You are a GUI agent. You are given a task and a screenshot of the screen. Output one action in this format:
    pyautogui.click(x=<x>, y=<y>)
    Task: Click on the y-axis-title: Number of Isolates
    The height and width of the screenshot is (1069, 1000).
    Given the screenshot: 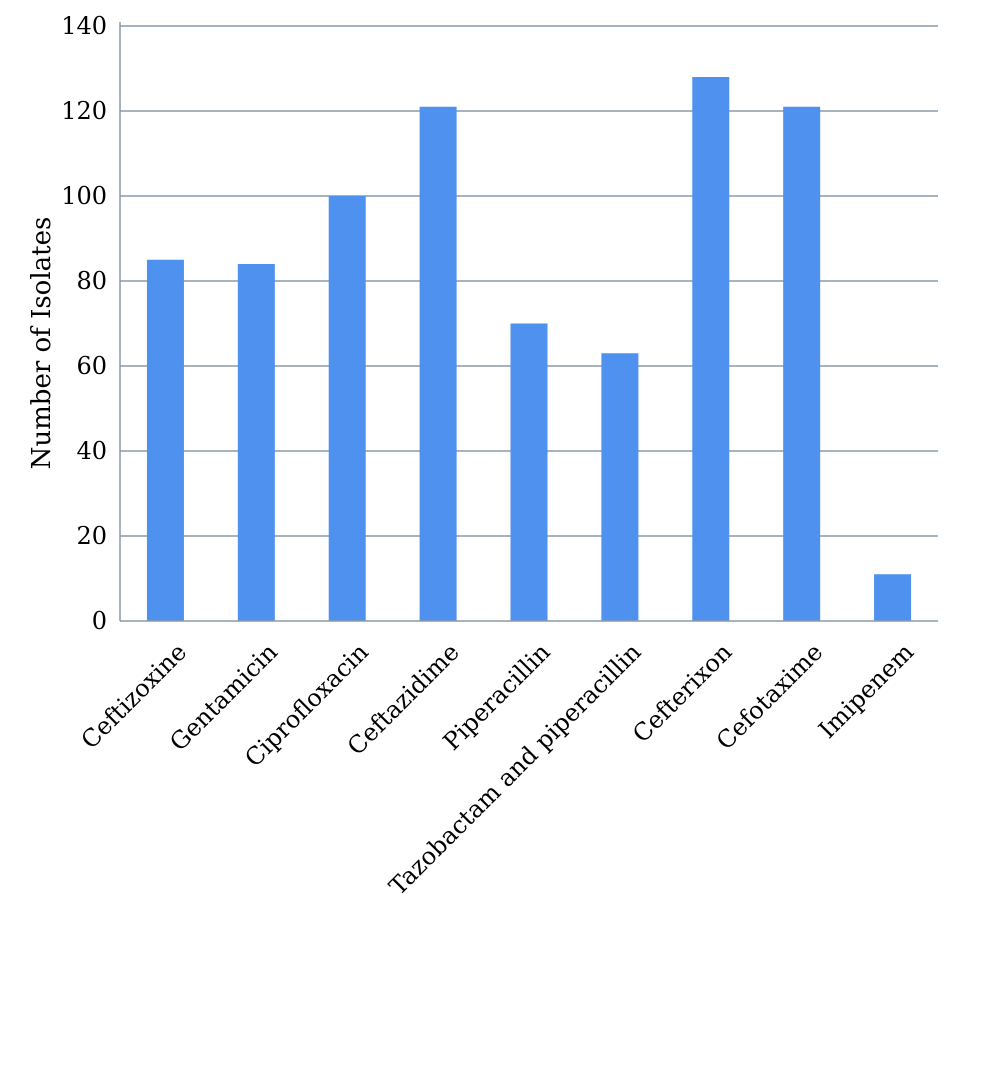 What is the action you would take?
    pyautogui.click(x=42, y=343)
    